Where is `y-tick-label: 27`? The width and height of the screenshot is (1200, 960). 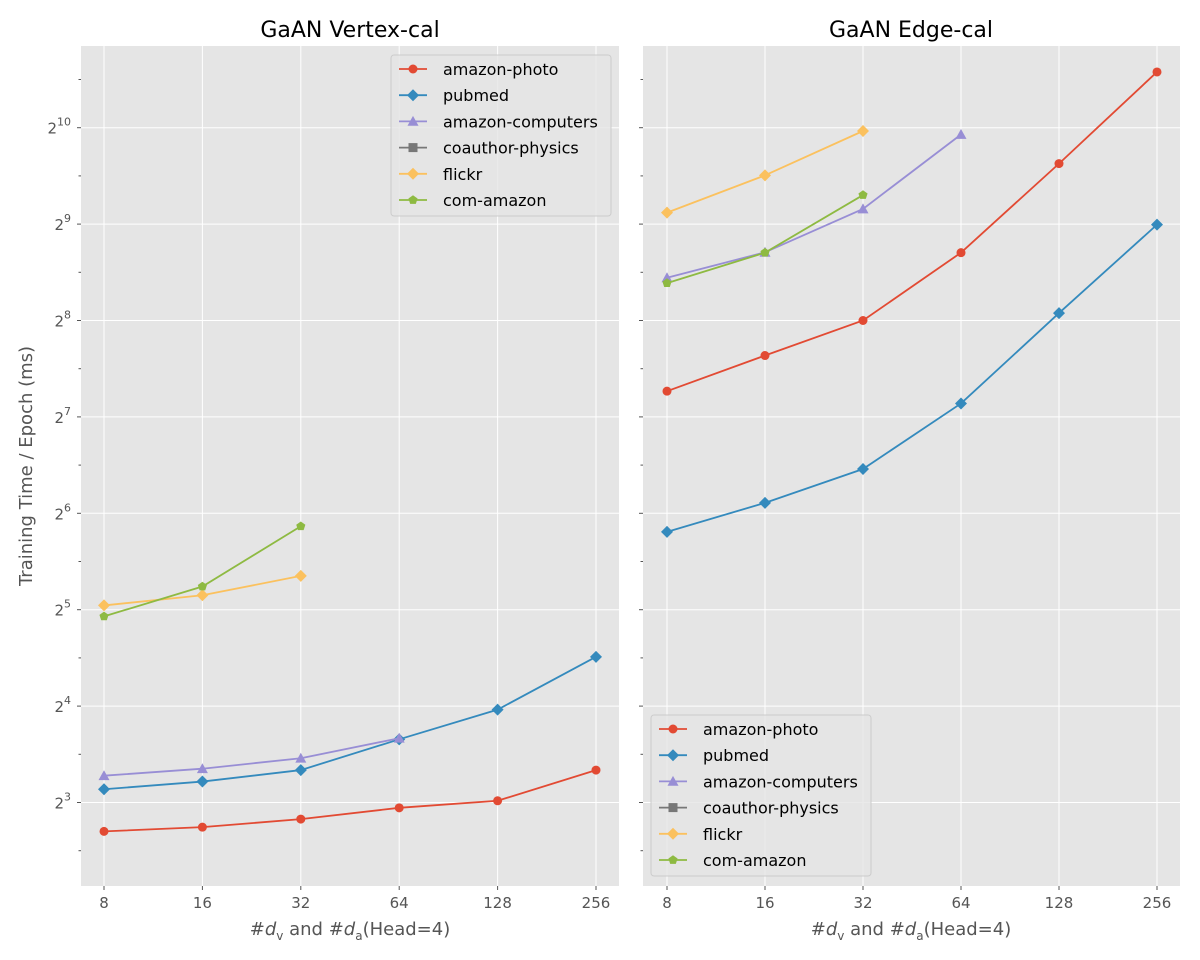 y-tick-label: 27 is located at coordinates (62, 416).